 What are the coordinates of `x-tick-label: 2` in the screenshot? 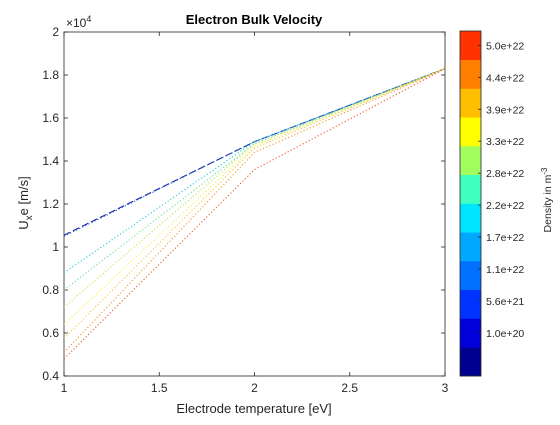 It's located at (254, 388).